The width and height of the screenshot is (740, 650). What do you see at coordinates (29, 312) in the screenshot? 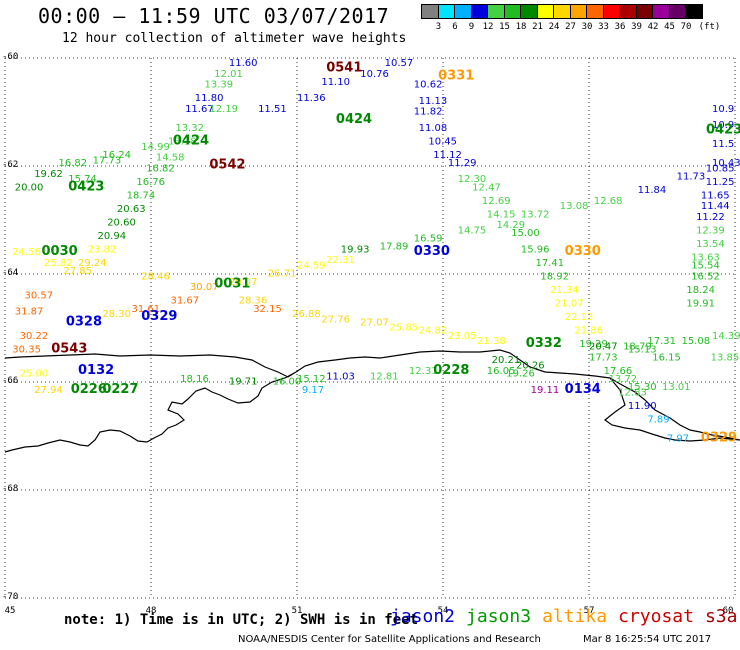
I see `wave-height-value: 31.87` at bounding box center [29, 312].